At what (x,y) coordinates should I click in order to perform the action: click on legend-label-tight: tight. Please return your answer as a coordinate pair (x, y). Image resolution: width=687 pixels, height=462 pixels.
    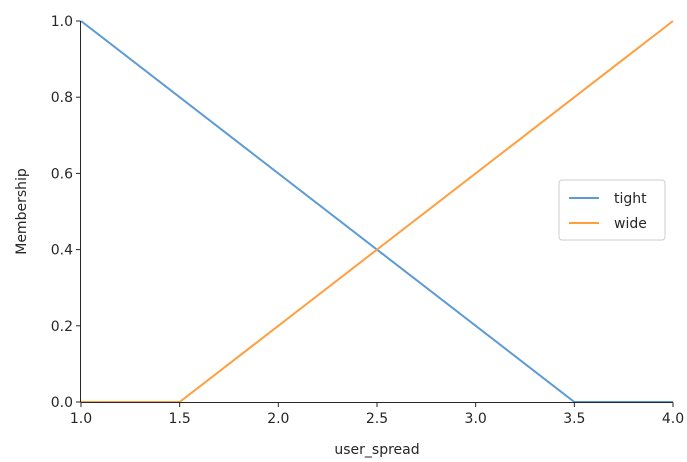
    Looking at the image, I should click on (630, 199).